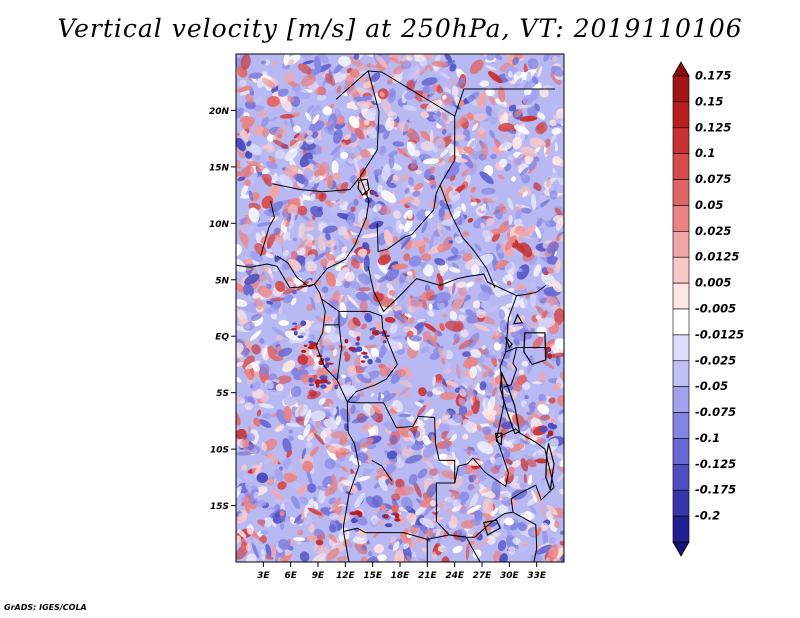 The width and height of the screenshot is (800, 618). Describe the element at coordinates (222, 281) in the screenshot. I see `lat-tick-label: 5N` at that location.